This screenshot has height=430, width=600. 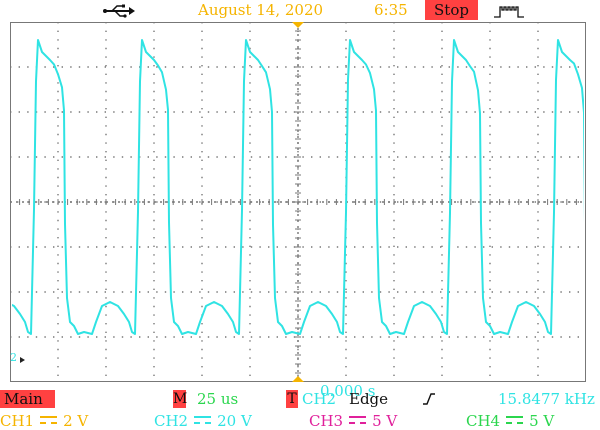 What do you see at coordinates (546, 399) in the screenshot?
I see `frequency-readout: 15.8477 kHz` at bounding box center [546, 399].